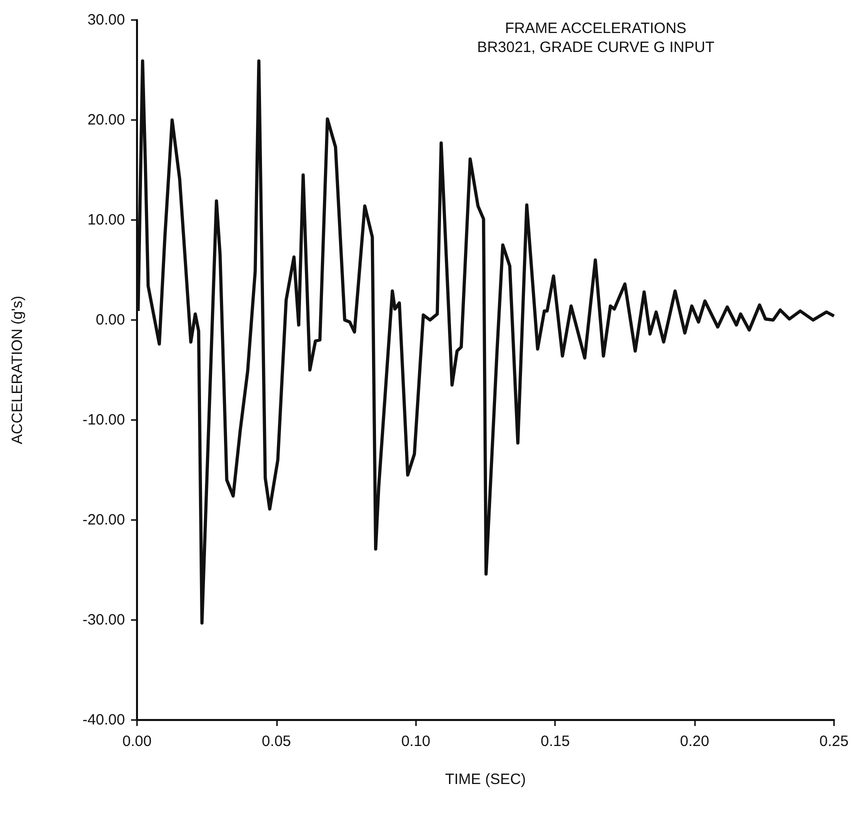 This screenshot has height=813, width=862. Describe the element at coordinates (834, 741) in the screenshot. I see `x-tick-label: 0.25` at that location.